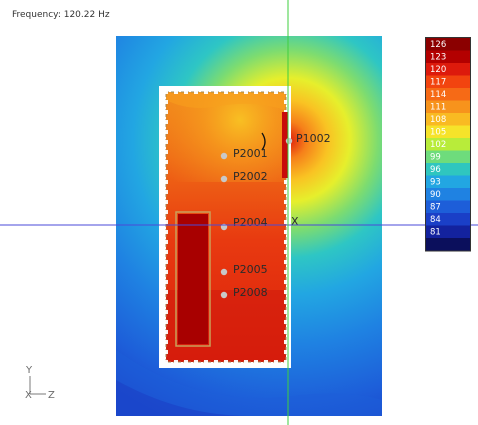 The width and height of the screenshot is (478, 425). I want to click on frequency-label: Frequency: 120.22 Hz, so click(61, 15).